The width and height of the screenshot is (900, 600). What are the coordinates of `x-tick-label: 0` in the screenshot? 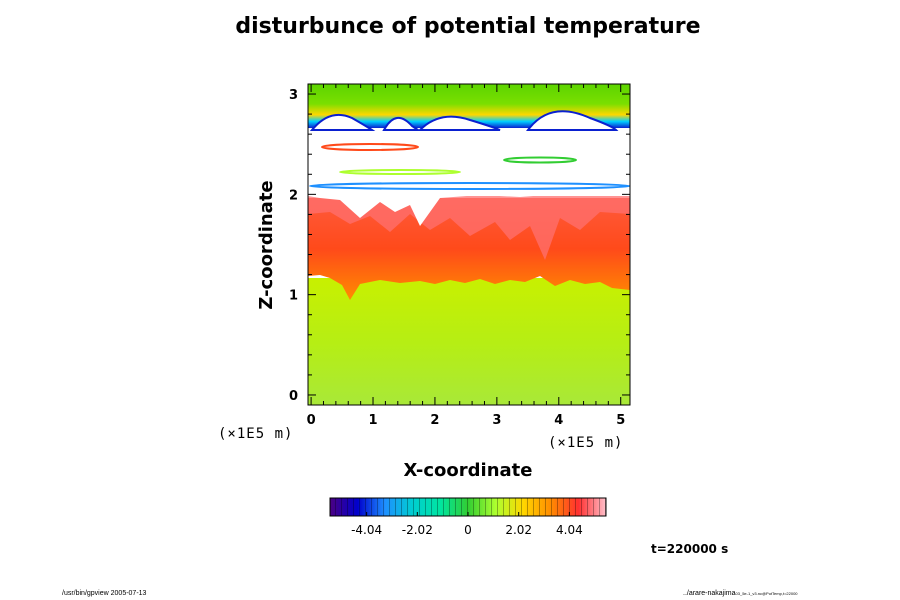 It's located at (311, 420).